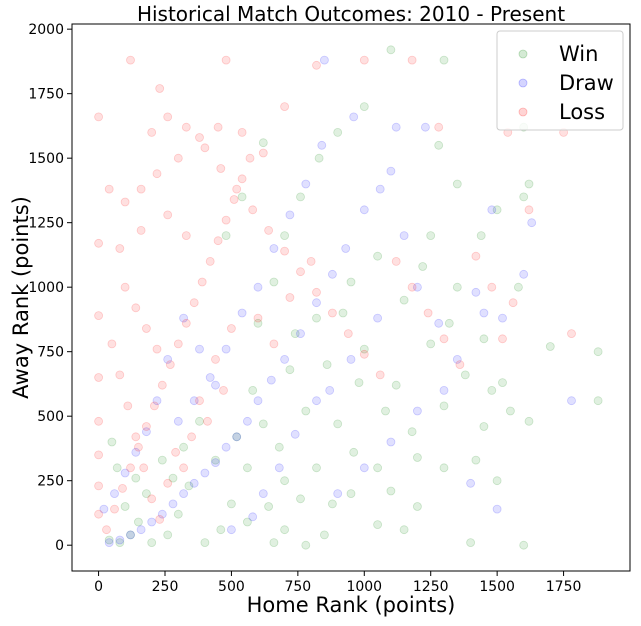 The width and height of the screenshot is (641, 626). I want to click on x-tick-label-0: 0, so click(98, 587).